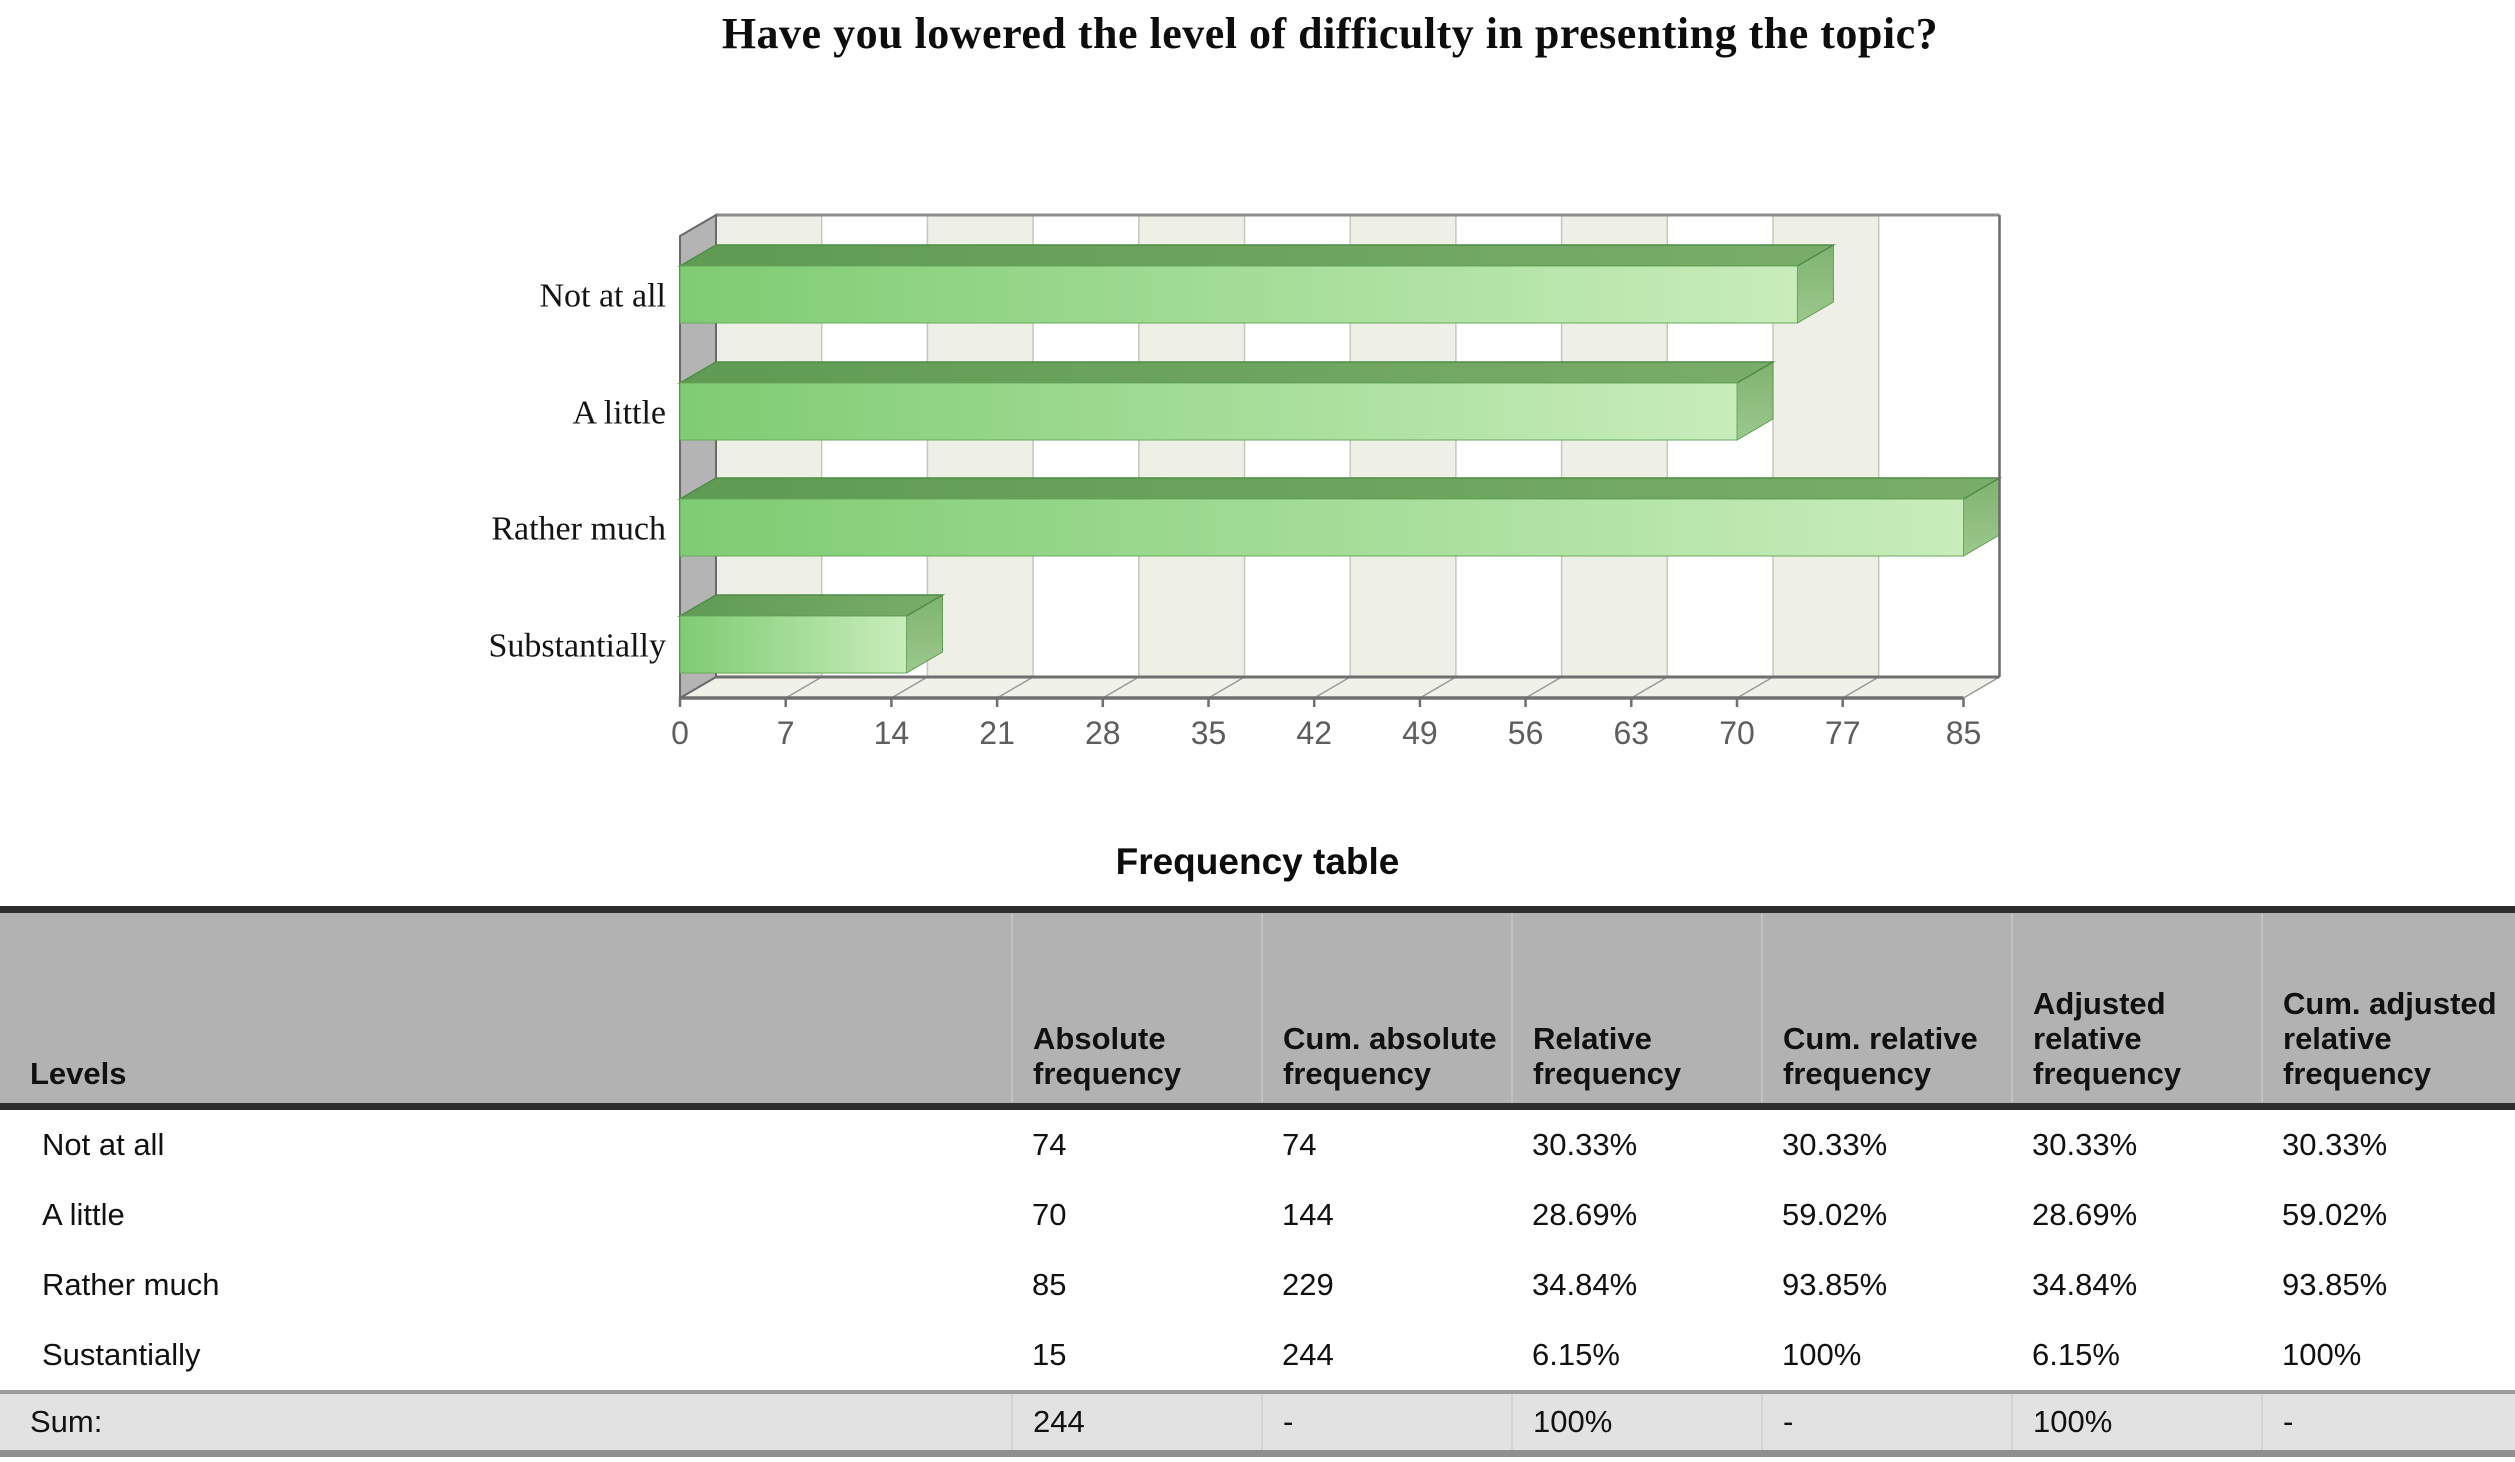 Image resolution: width=2515 pixels, height=1462 pixels. I want to click on grid-band, so click(1939, 446).